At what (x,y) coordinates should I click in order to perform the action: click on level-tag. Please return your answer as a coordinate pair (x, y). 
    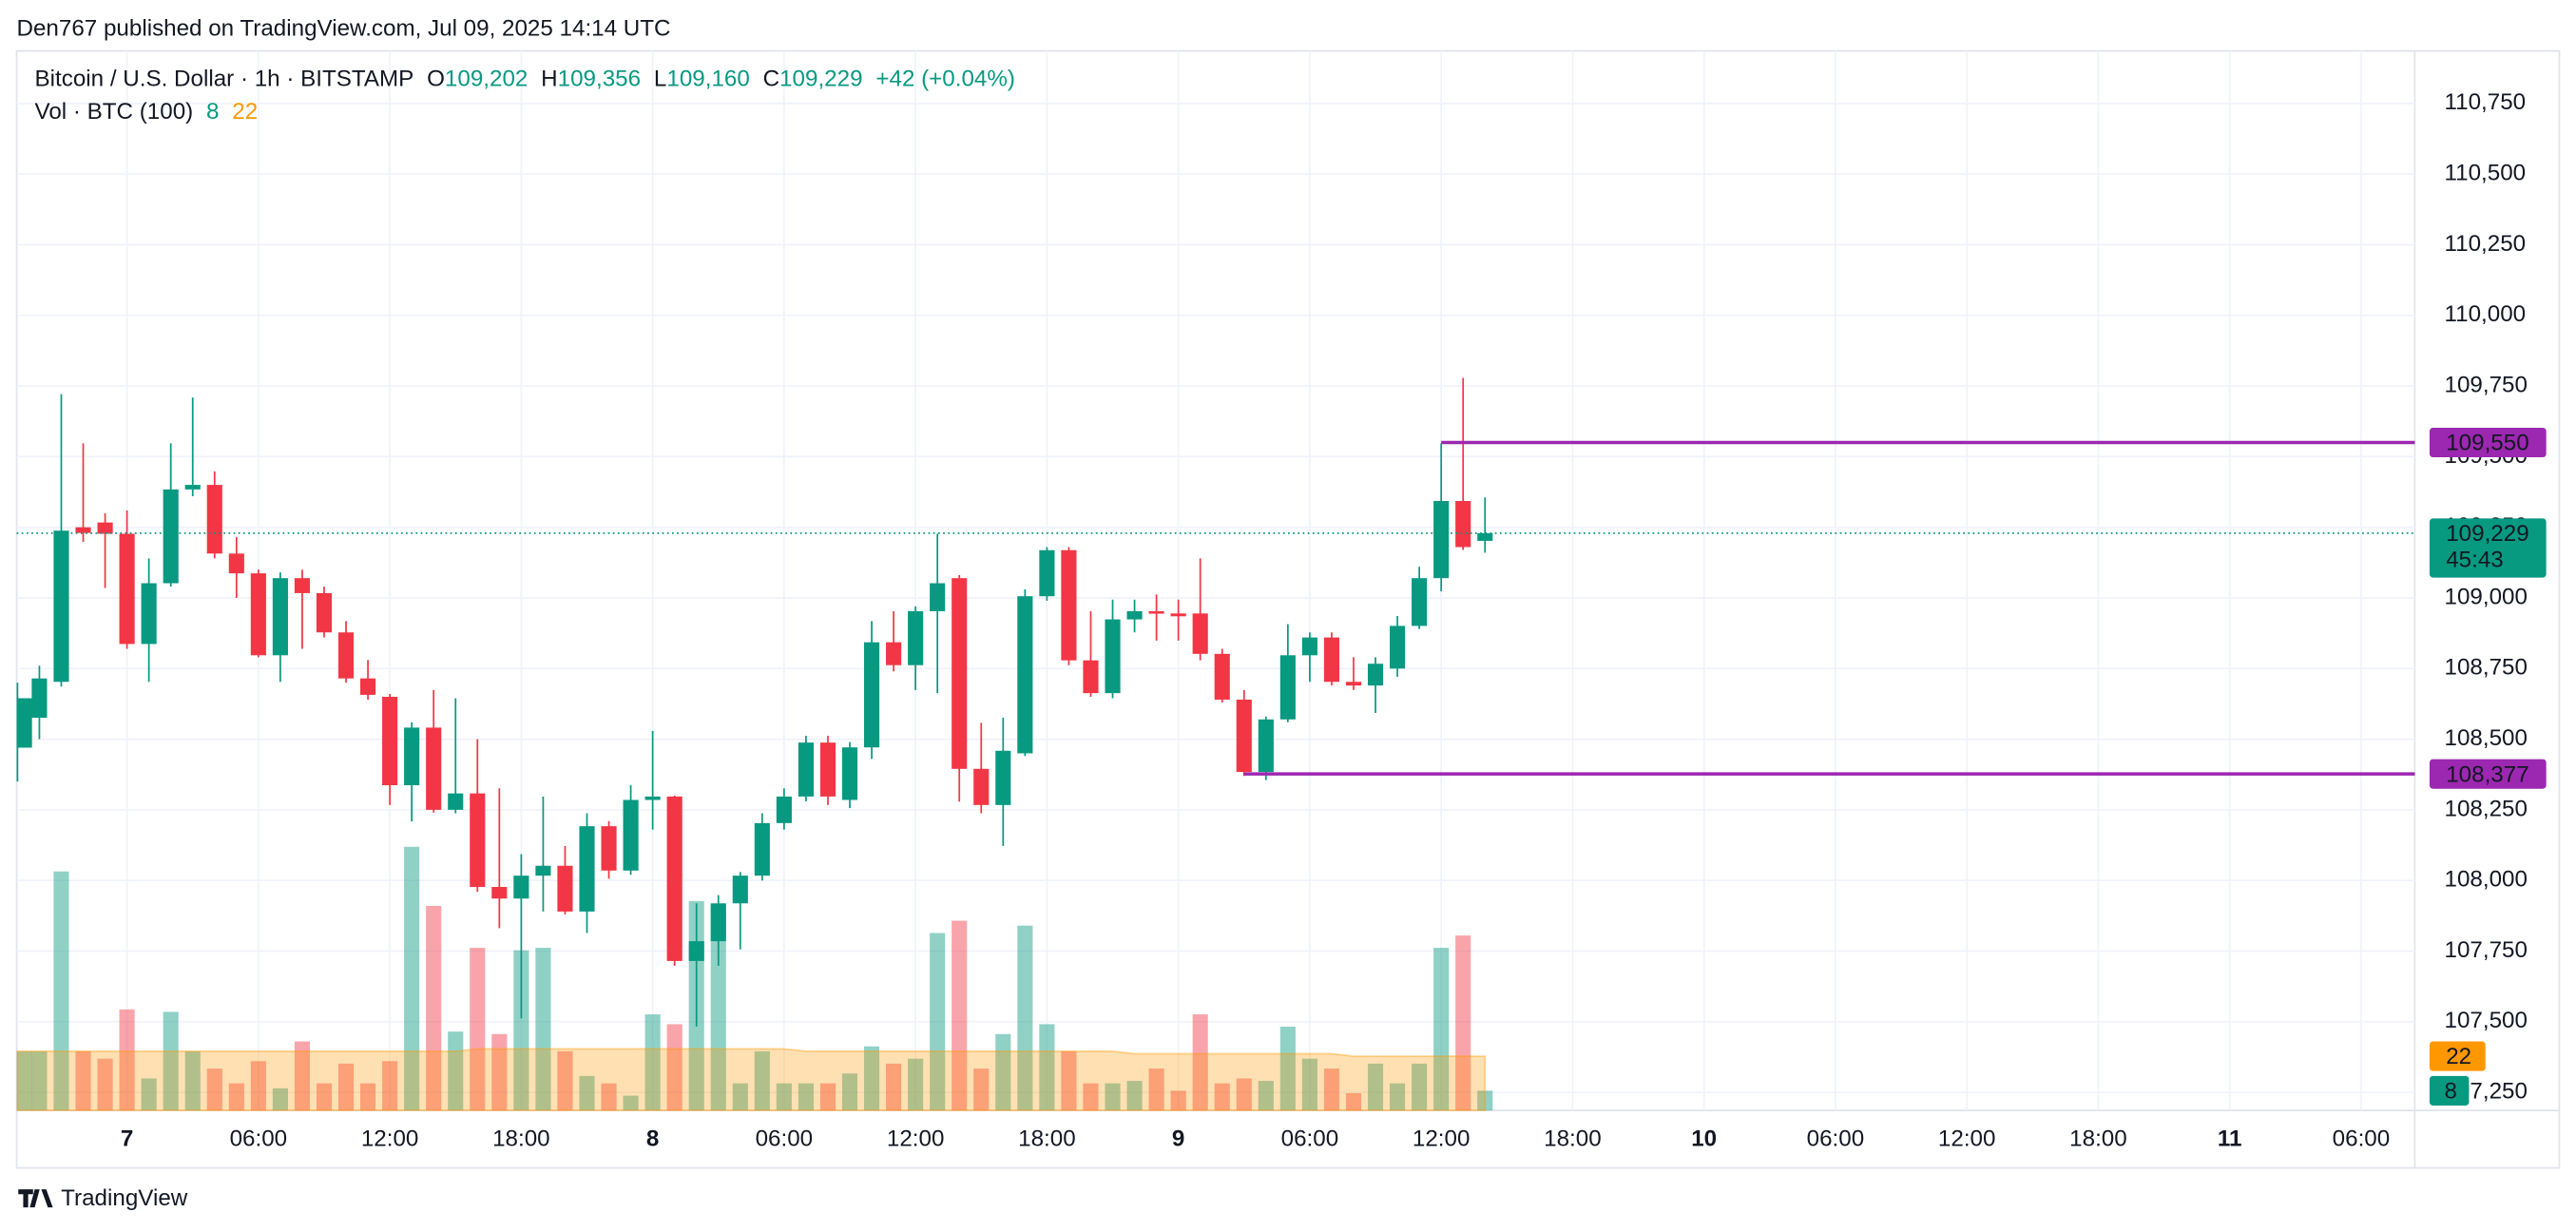
    Looking at the image, I should click on (2488, 774).